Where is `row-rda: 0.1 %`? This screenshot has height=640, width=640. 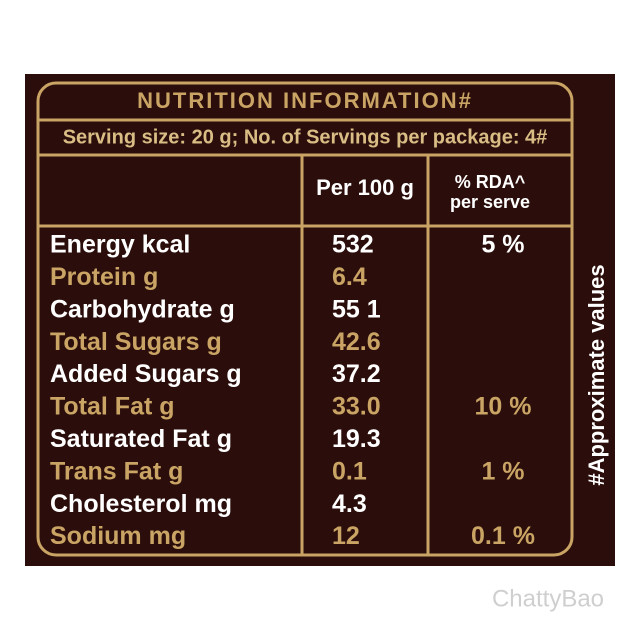 row-rda: 0.1 % is located at coordinates (503, 536).